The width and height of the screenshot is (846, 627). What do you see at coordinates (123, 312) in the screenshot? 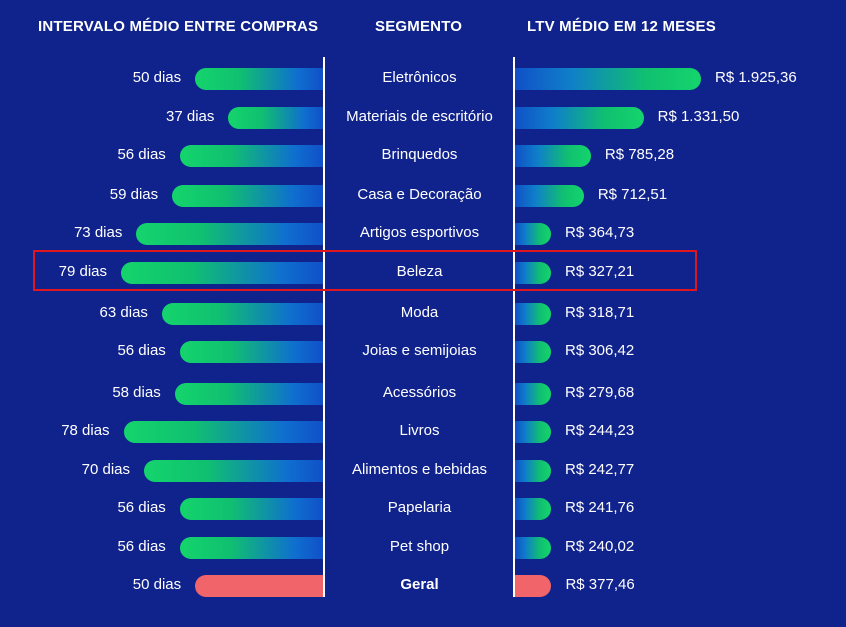
I see `interval-value-label: 63 dias` at bounding box center [123, 312].